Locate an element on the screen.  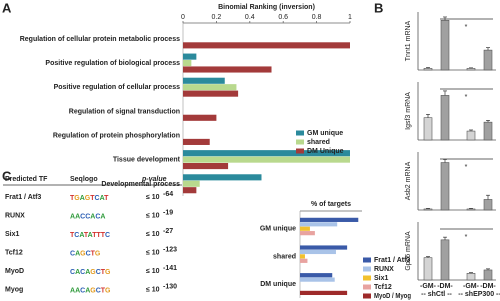
x-tick-label: 0.2 is located at coordinates (217, 17).